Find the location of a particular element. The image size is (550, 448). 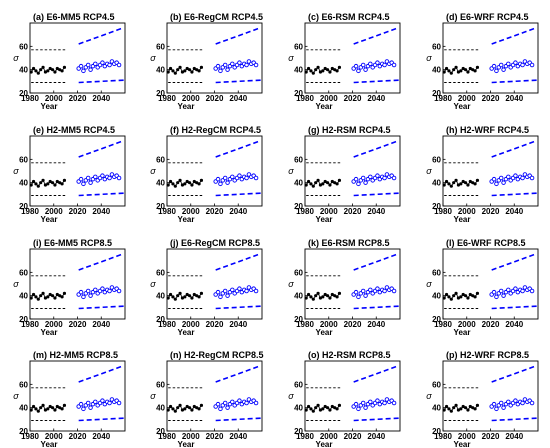

x-axis-label: Year is located at coordinates (49, 219).